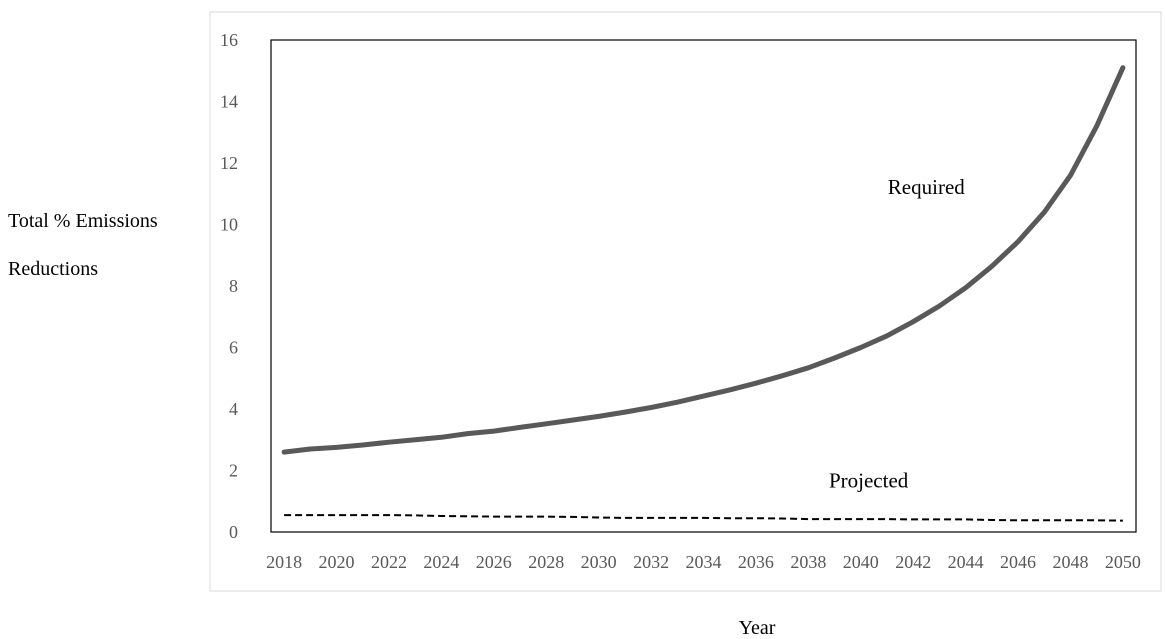  Describe the element at coordinates (233, 286) in the screenshot. I see `y-tick-label: 8` at that location.